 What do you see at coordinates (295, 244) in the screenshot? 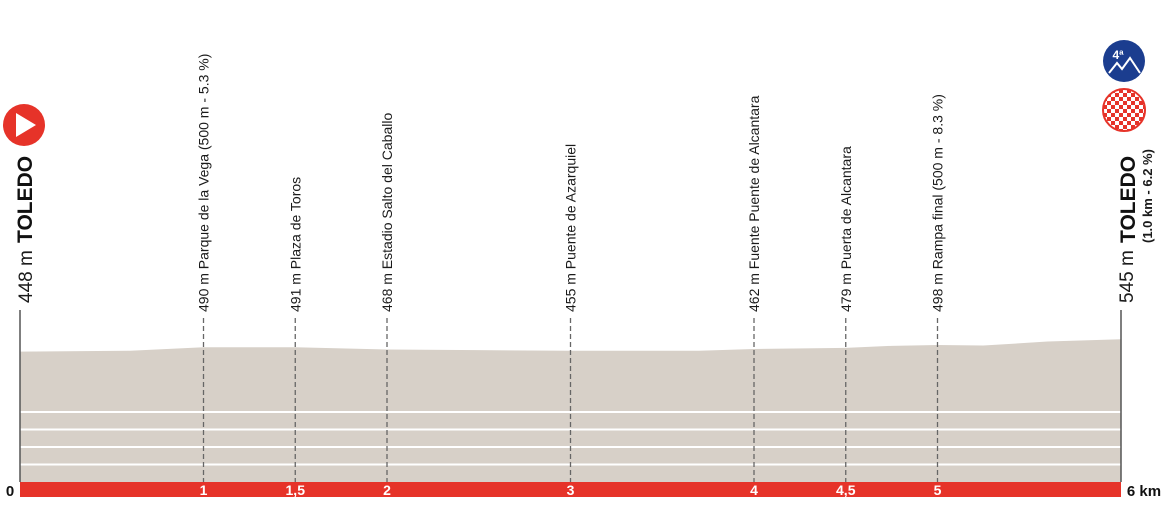
I see `waypoint-label: 491 m Plaza de Toros` at bounding box center [295, 244].